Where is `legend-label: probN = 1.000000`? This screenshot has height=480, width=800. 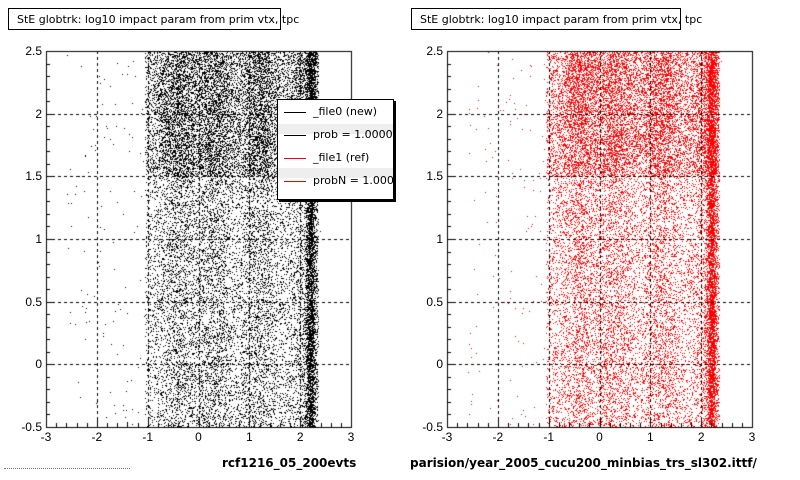
legend-label: probN = 1.000000 is located at coordinates (353, 180).